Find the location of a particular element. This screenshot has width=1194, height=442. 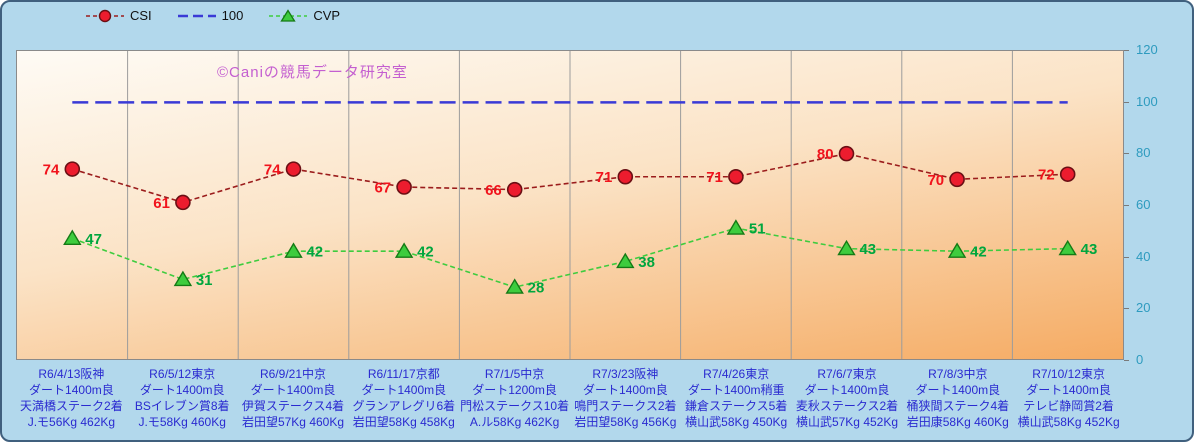

x-axis-label: R7/3/23阪神 ダート1400m良 鳴門ステークス2着 岩田望58Kg 456Kg is located at coordinates (625, 398).